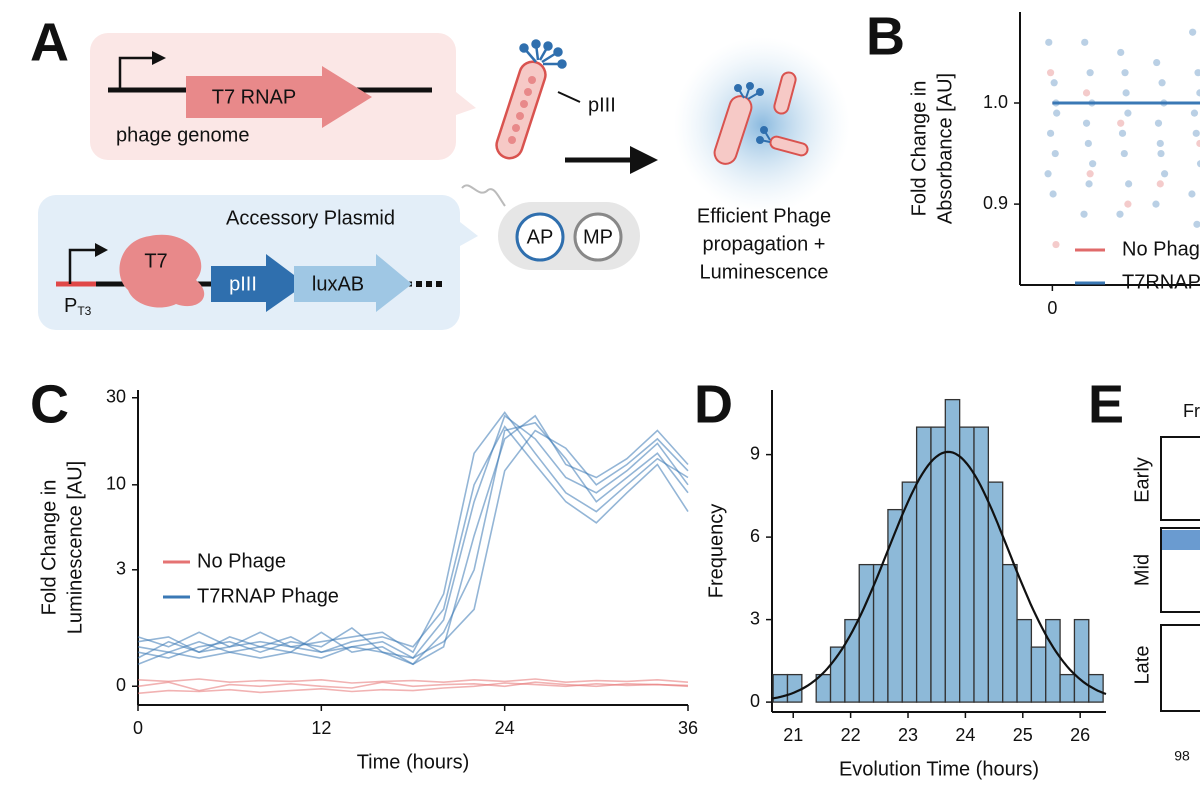 The height and width of the screenshot is (804, 1200). I want to click on x-tick-label: 12, so click(321, 728).